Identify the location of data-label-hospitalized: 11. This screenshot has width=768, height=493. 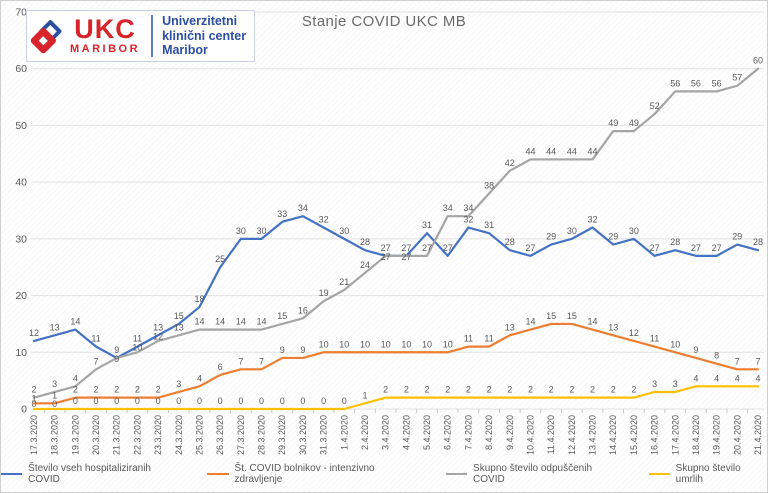
(95, 339).